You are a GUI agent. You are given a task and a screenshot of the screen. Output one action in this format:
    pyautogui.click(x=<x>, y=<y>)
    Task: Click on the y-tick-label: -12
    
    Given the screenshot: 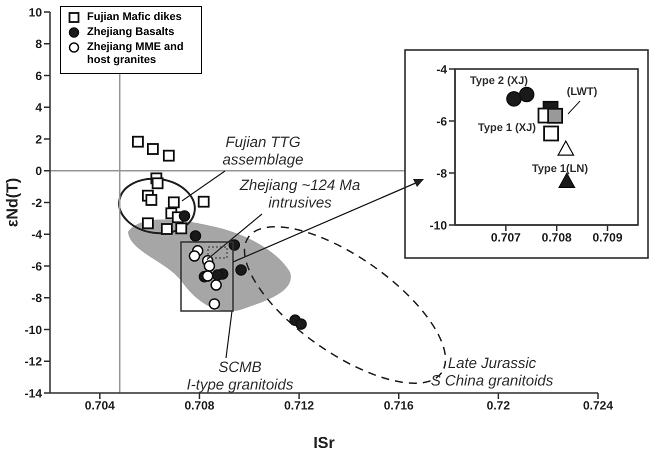 What is the action you would take?
    pyautogui.click(x=33, y=361)
    